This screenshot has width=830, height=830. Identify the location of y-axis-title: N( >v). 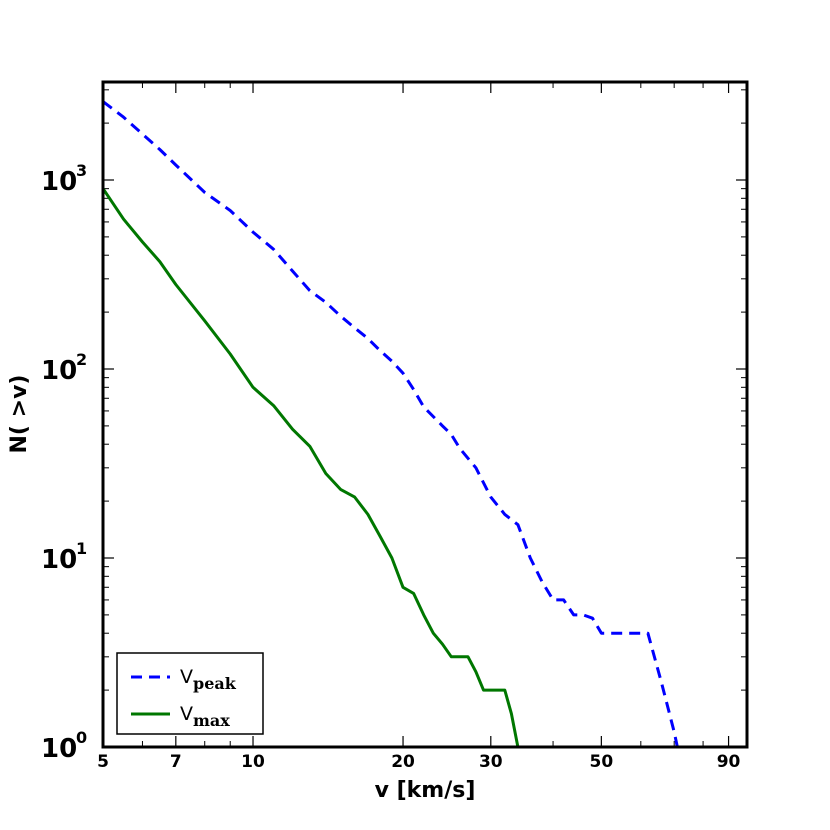
(19, 414).